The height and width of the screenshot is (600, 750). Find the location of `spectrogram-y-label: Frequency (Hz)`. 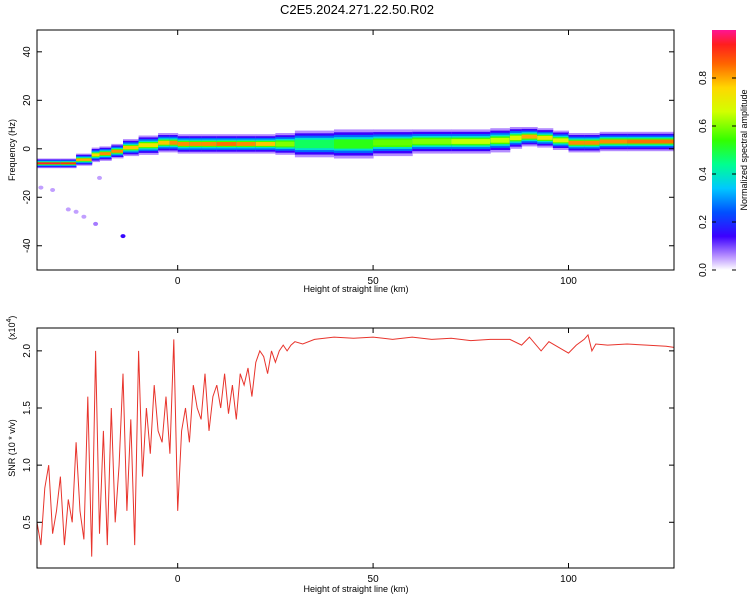

spectrogram-y-label: Frequency (Hz) is located at coordinates (12, 150).